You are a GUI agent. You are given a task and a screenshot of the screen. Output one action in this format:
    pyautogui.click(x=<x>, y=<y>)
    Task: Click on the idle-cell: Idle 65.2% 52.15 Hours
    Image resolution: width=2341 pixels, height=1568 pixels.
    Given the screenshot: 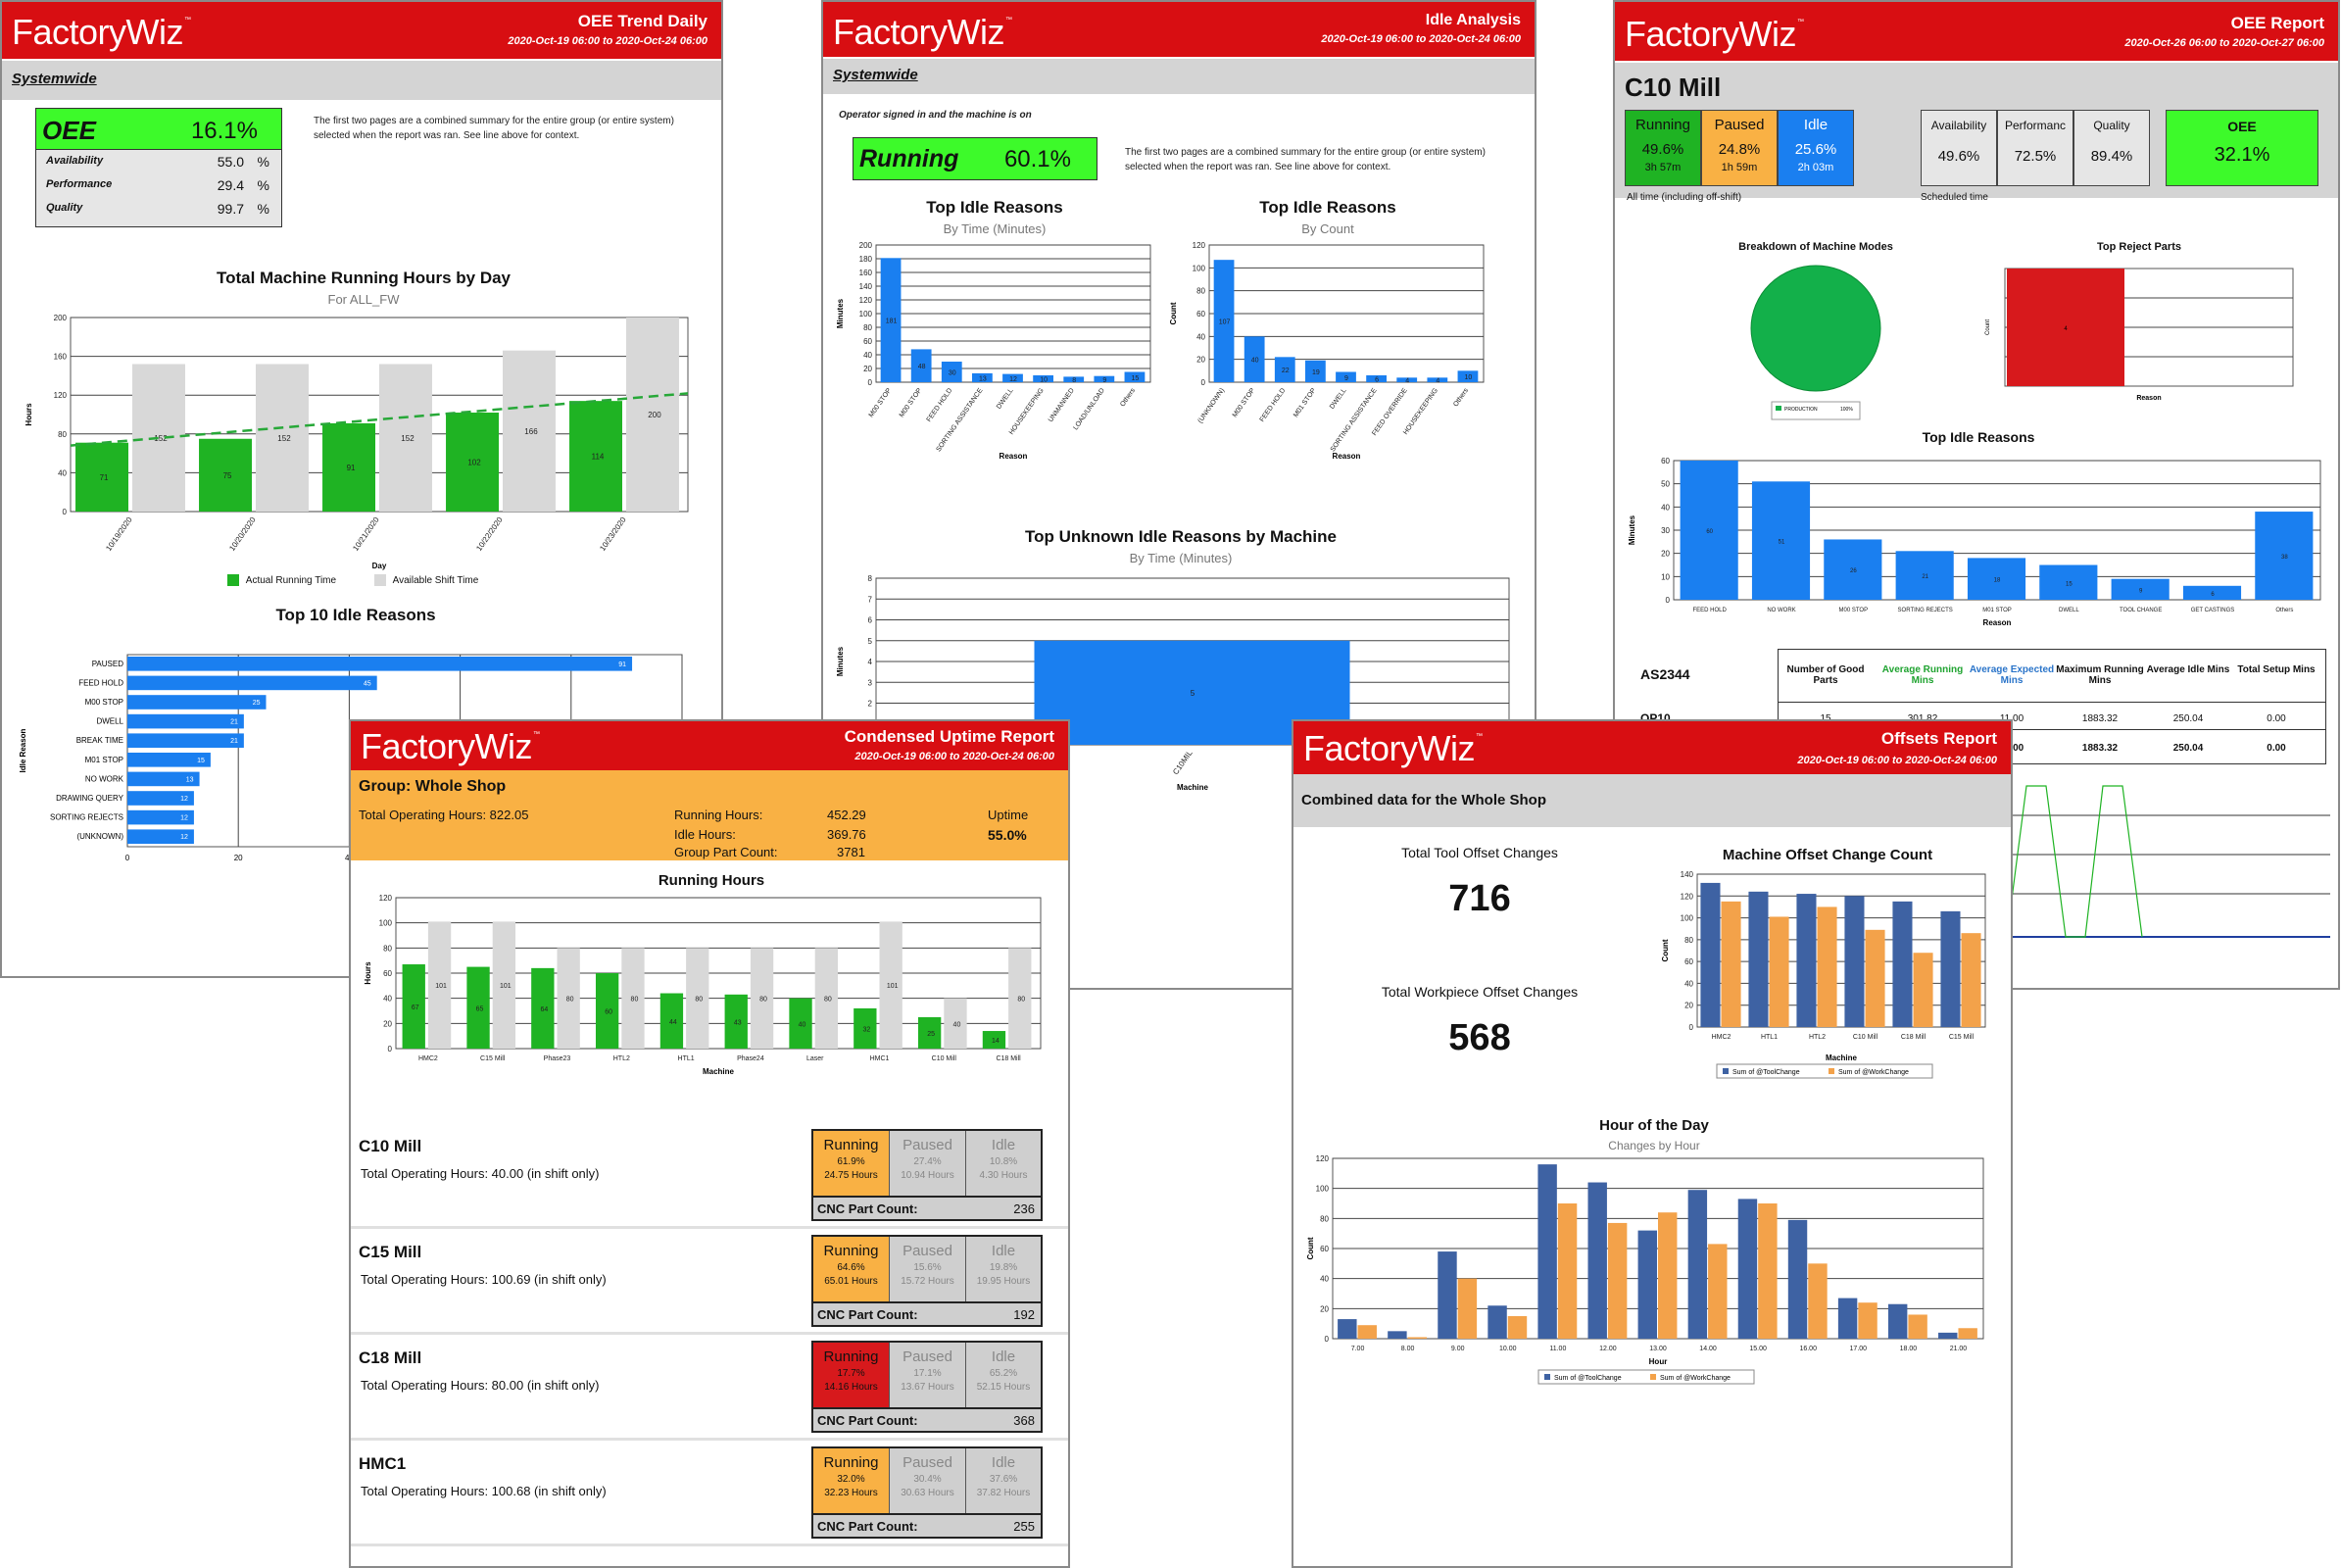 What is the action you would take?
    pyautogui.click(x=1003, y=1376)
    